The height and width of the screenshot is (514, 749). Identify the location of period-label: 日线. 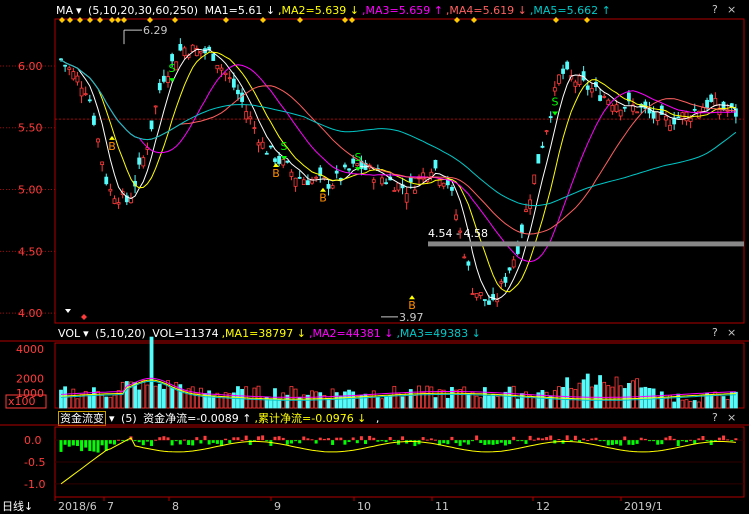
(13, 506).